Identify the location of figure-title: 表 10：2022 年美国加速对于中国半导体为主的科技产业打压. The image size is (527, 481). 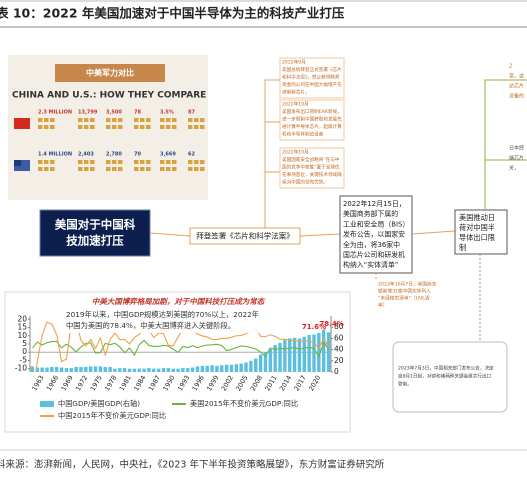
(172, 13).